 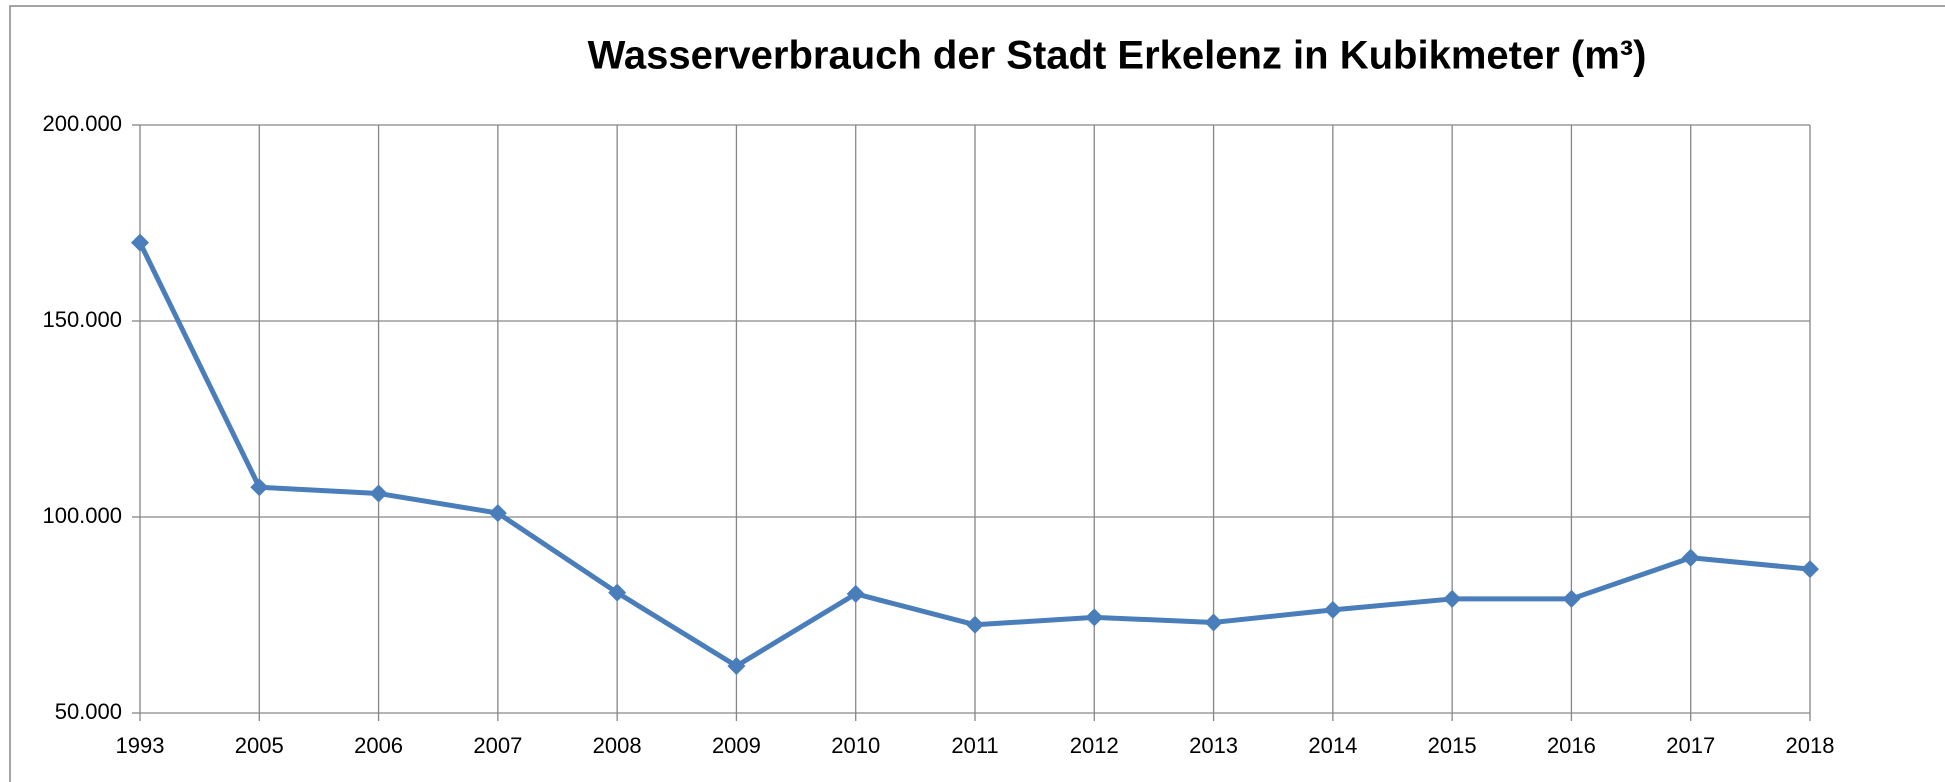 What do you see at coordinates (736, 745) in the screenshot?
I see `x-tick-label: 2009` at bounding box center [736, 745].